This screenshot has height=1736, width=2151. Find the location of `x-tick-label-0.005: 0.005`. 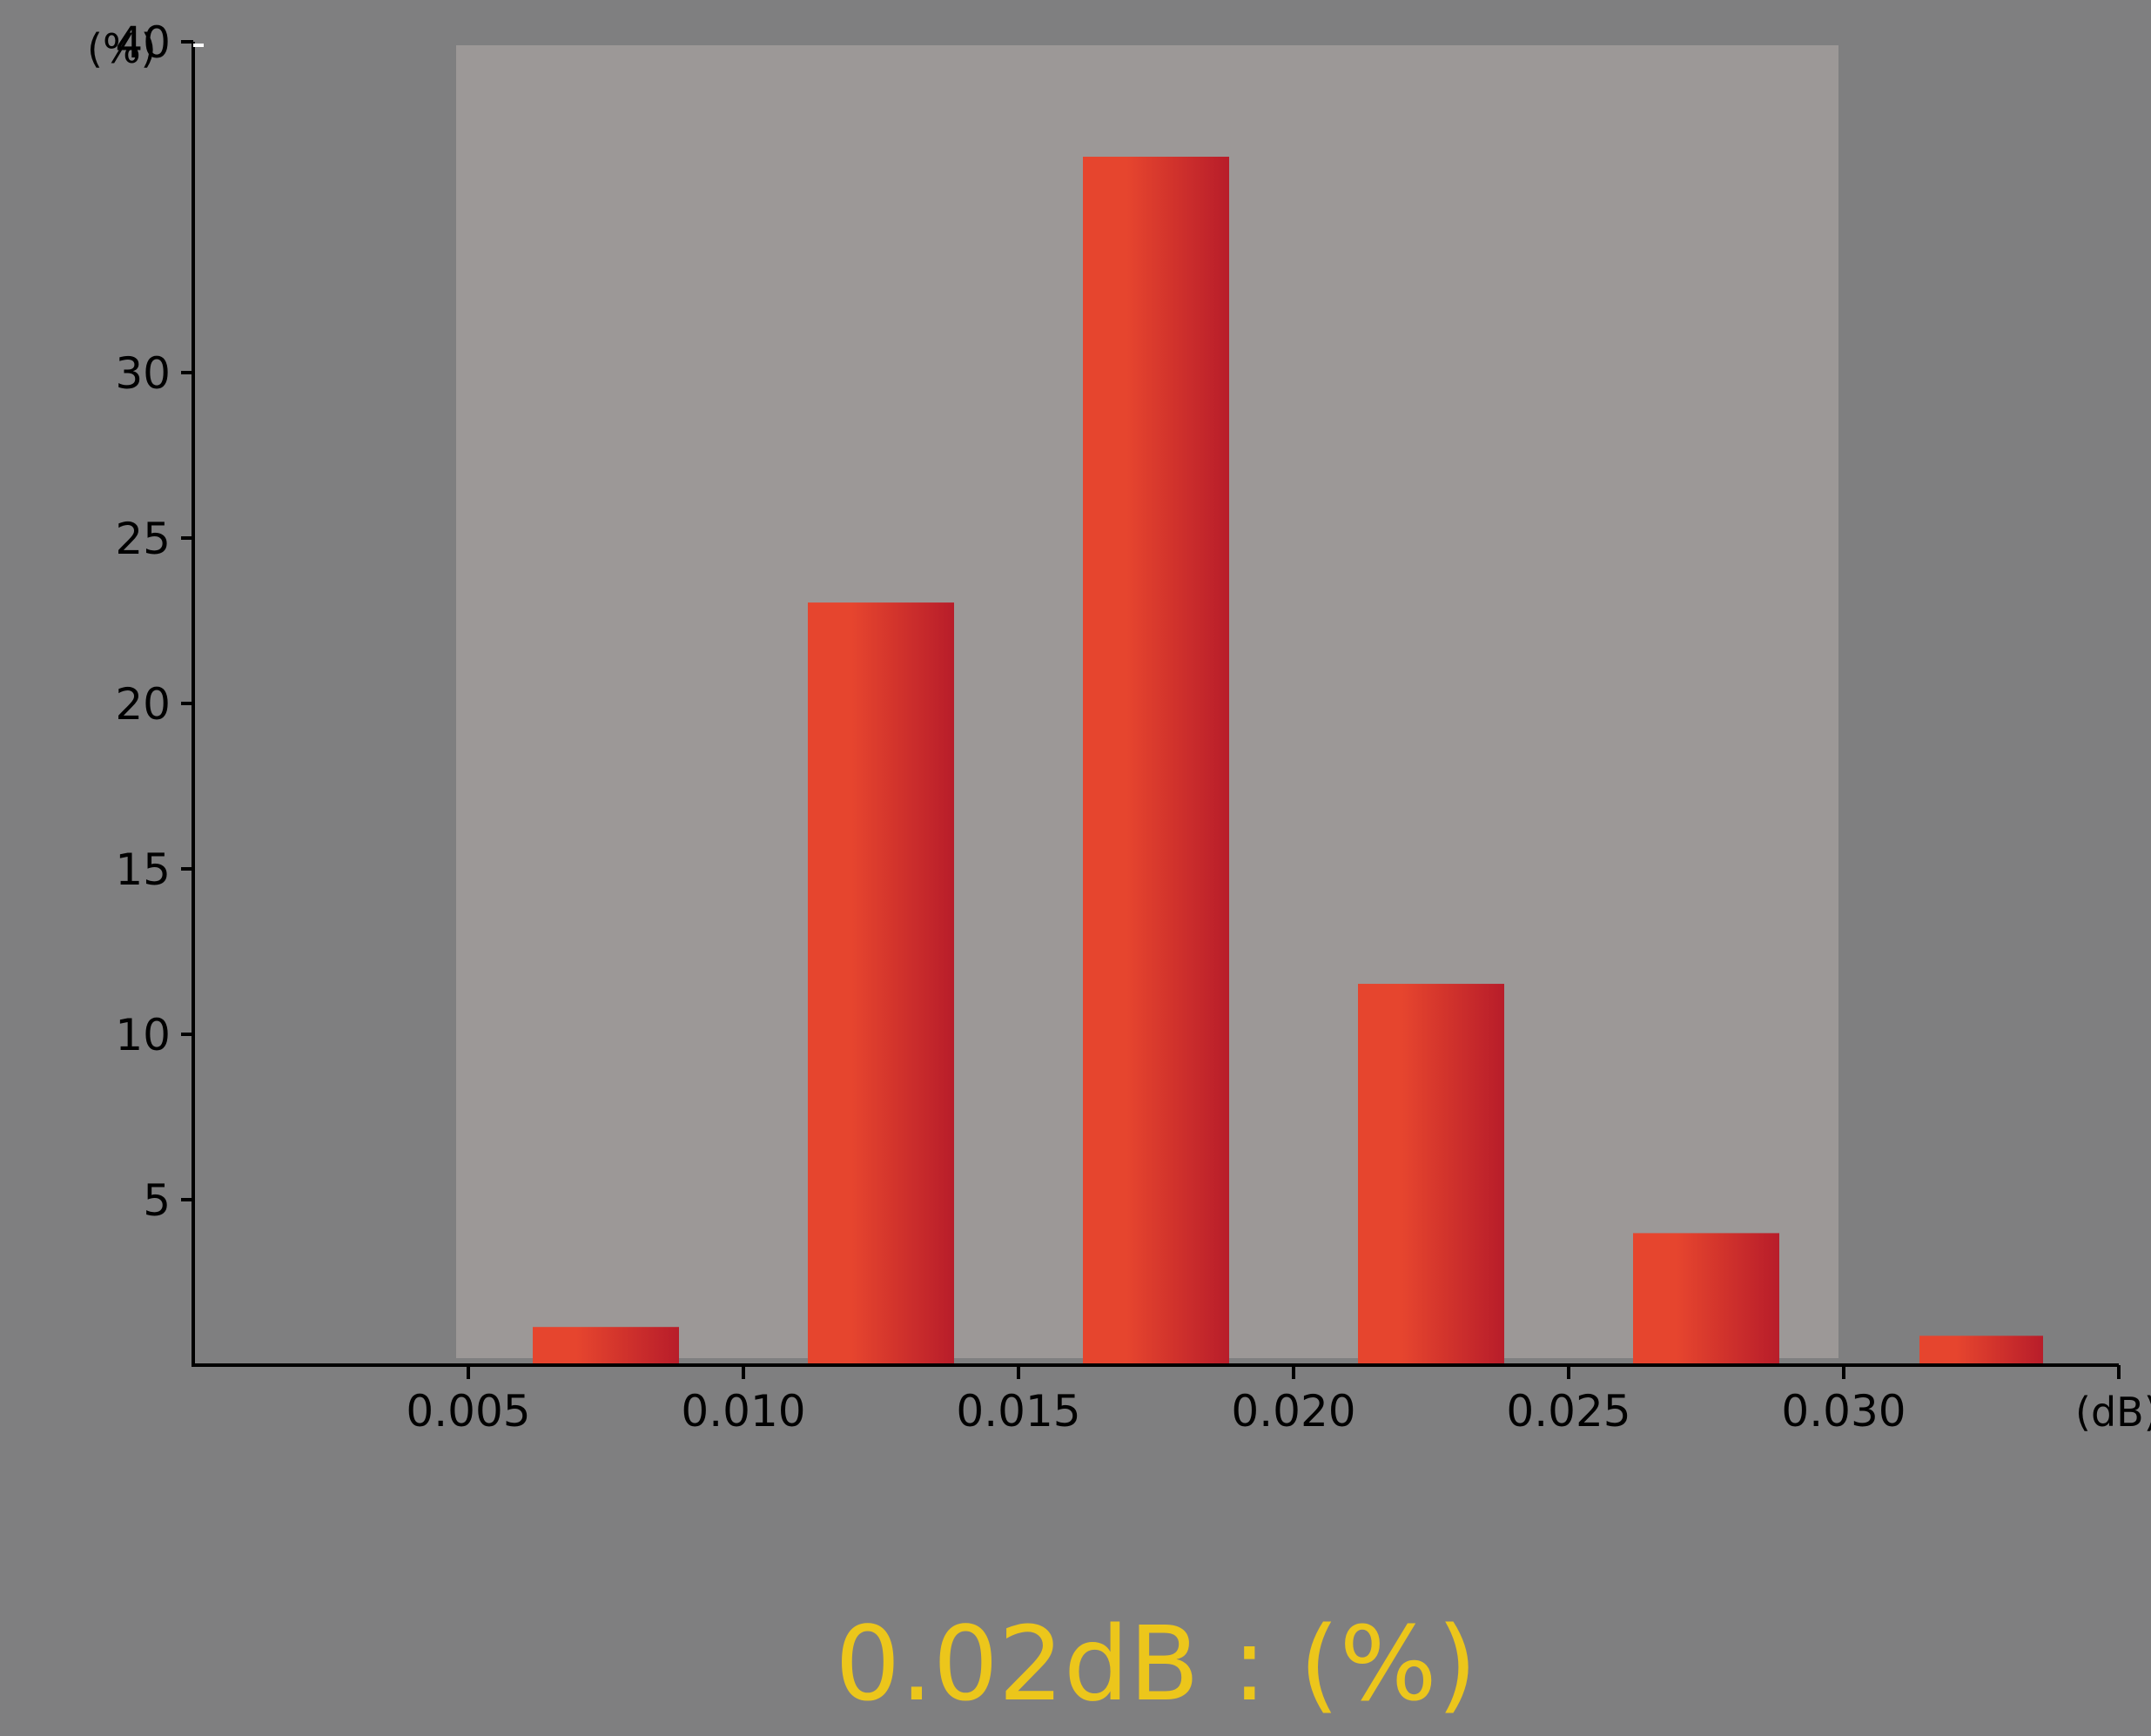

x-tick-label-0.005: 0.005 is located at coordinates (468, 1411).